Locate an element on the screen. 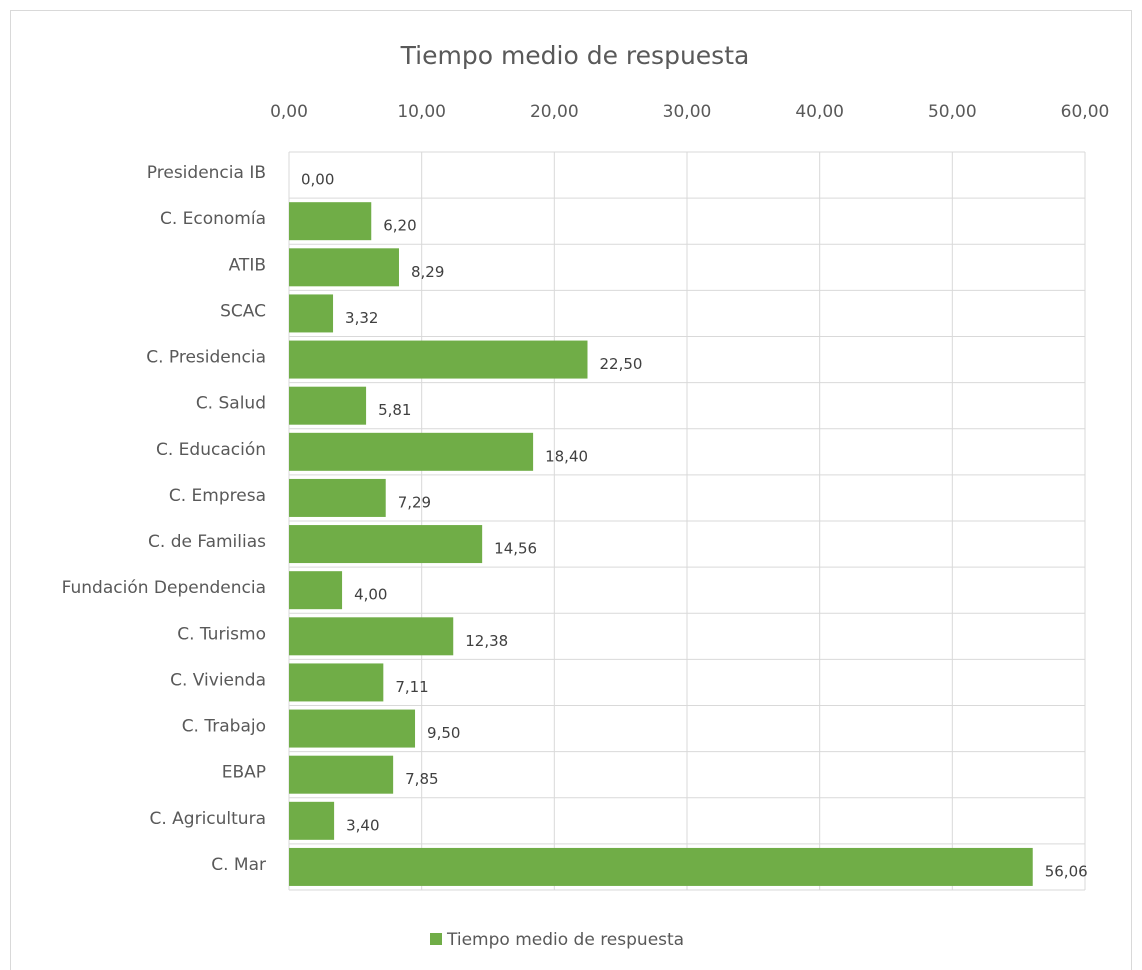  data-label: 5,81 is located at coordinates (394, 410).